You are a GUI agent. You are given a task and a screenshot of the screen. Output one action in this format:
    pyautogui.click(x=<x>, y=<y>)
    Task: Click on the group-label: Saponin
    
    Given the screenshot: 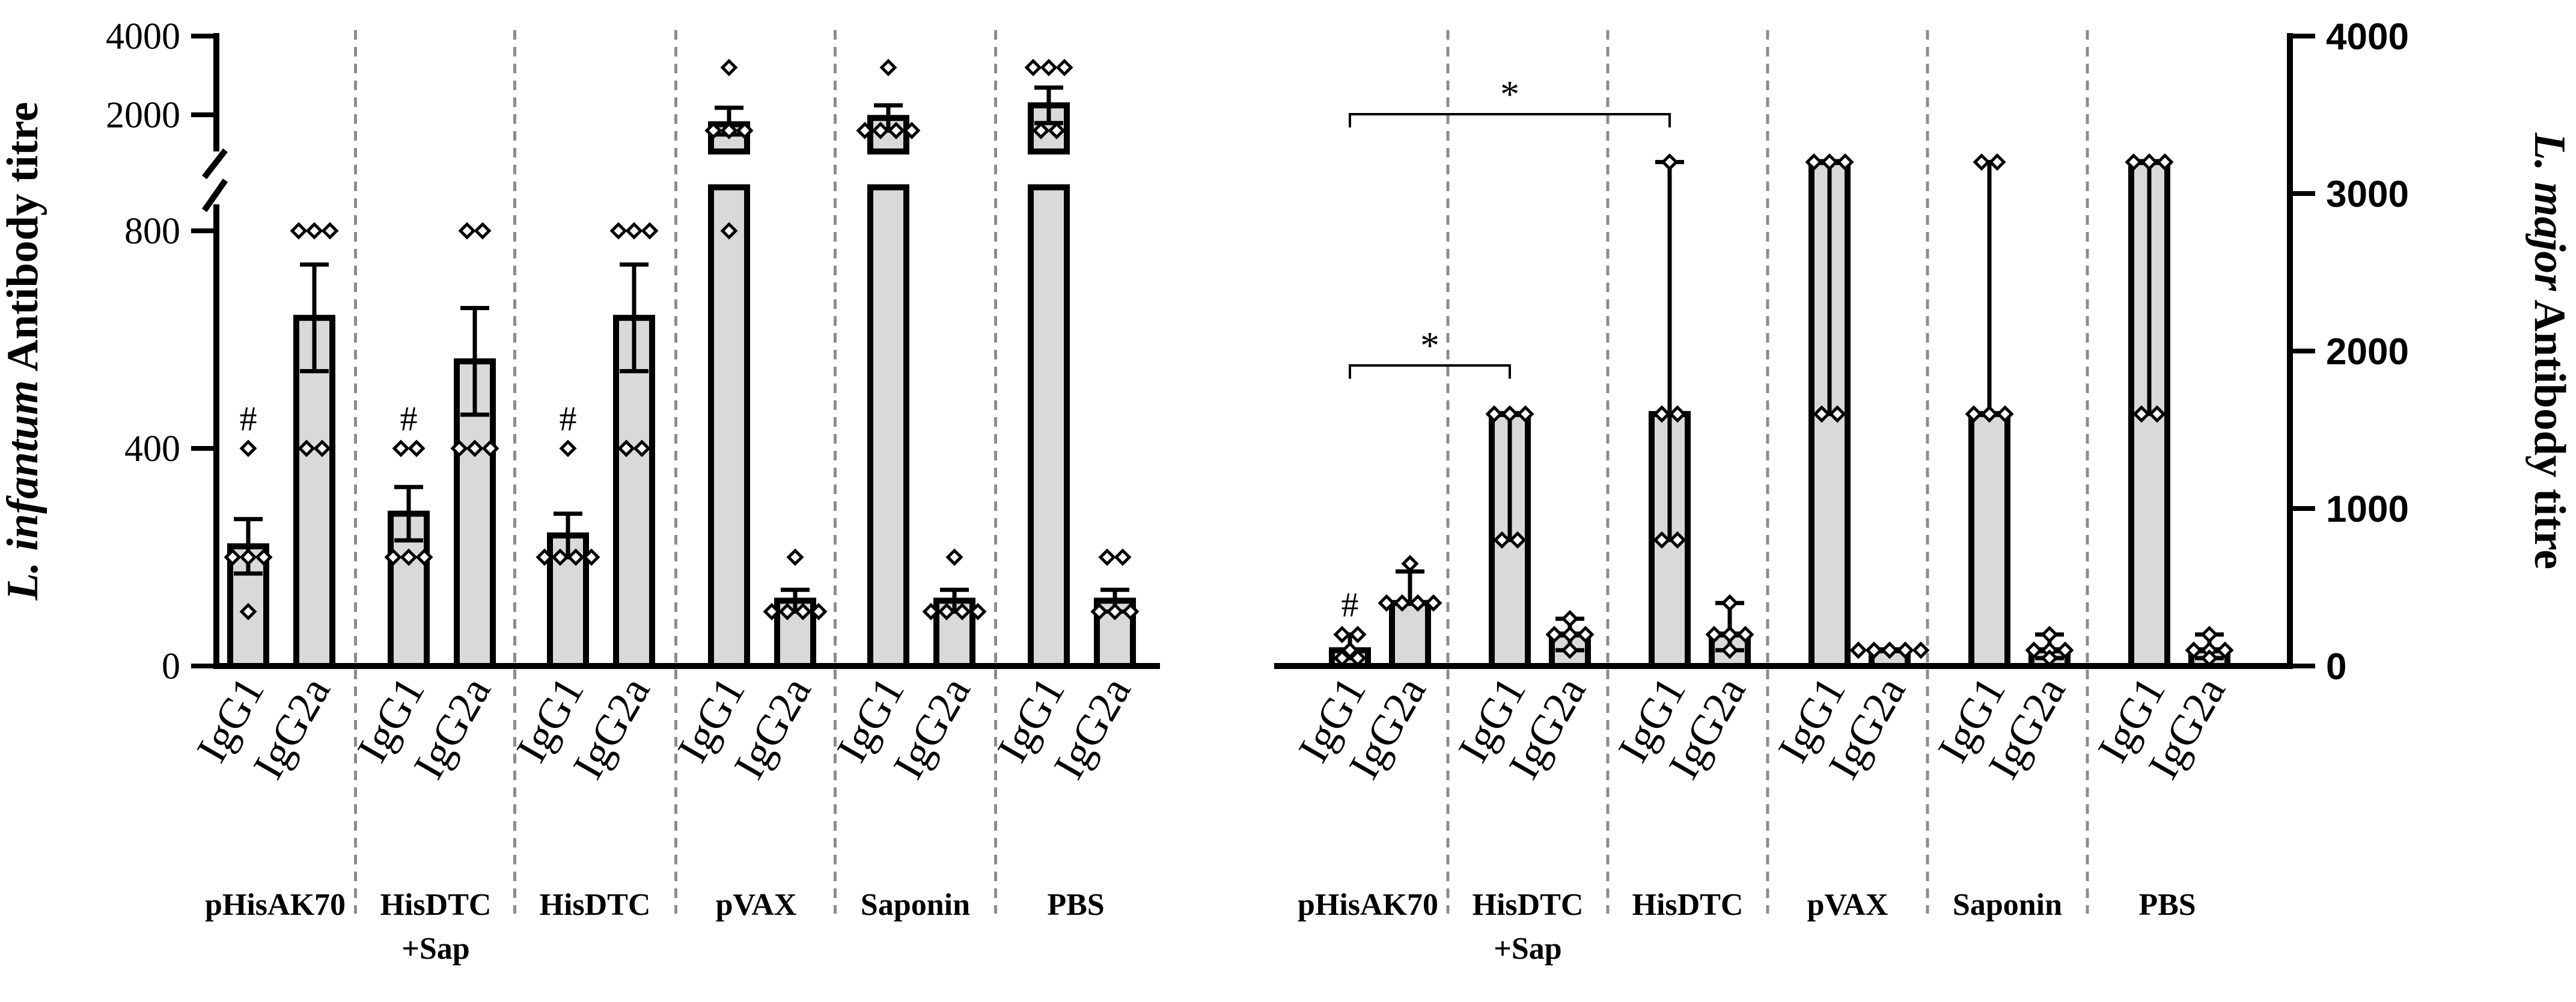 What is the action you would take?
    pyautogui.click(x=2007, y=905)
    